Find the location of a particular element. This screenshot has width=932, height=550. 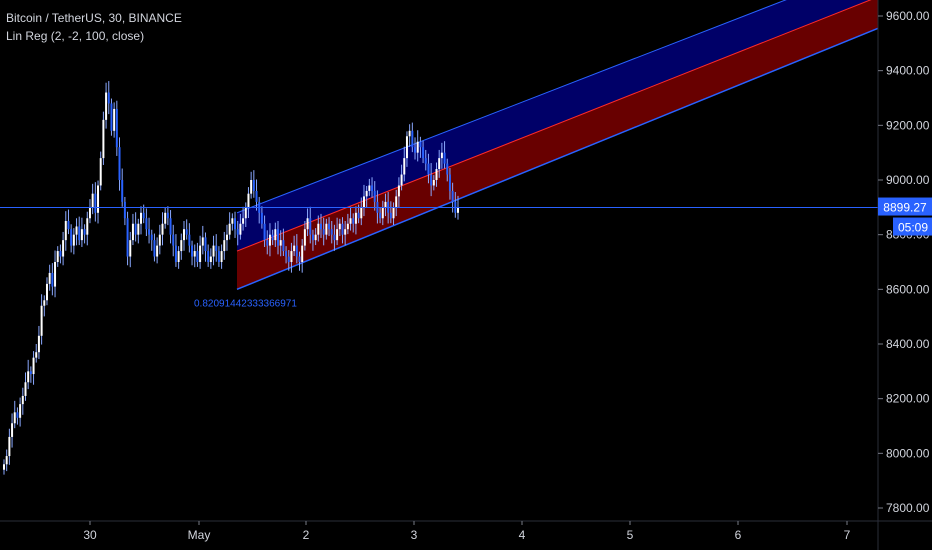

price-tick-label: 9600.00 is located at coordinates (908, 16).